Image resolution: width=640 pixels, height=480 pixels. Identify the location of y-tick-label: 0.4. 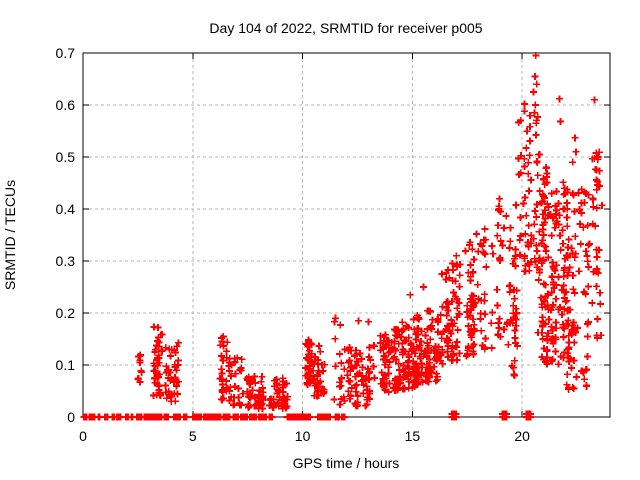
(66, 209).